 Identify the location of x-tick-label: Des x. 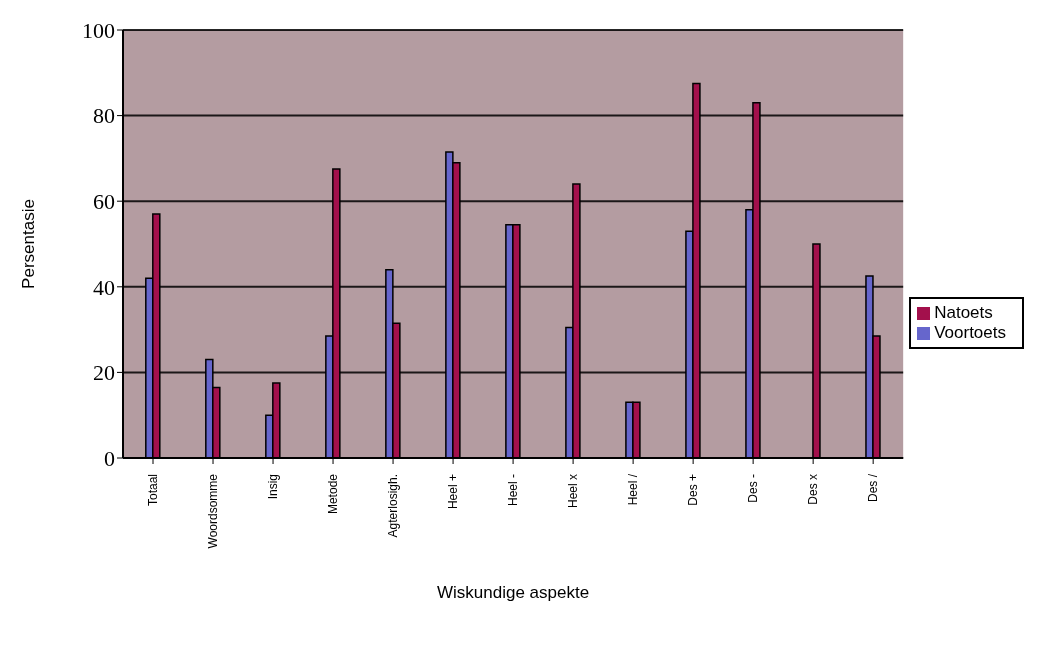
(813, 489).